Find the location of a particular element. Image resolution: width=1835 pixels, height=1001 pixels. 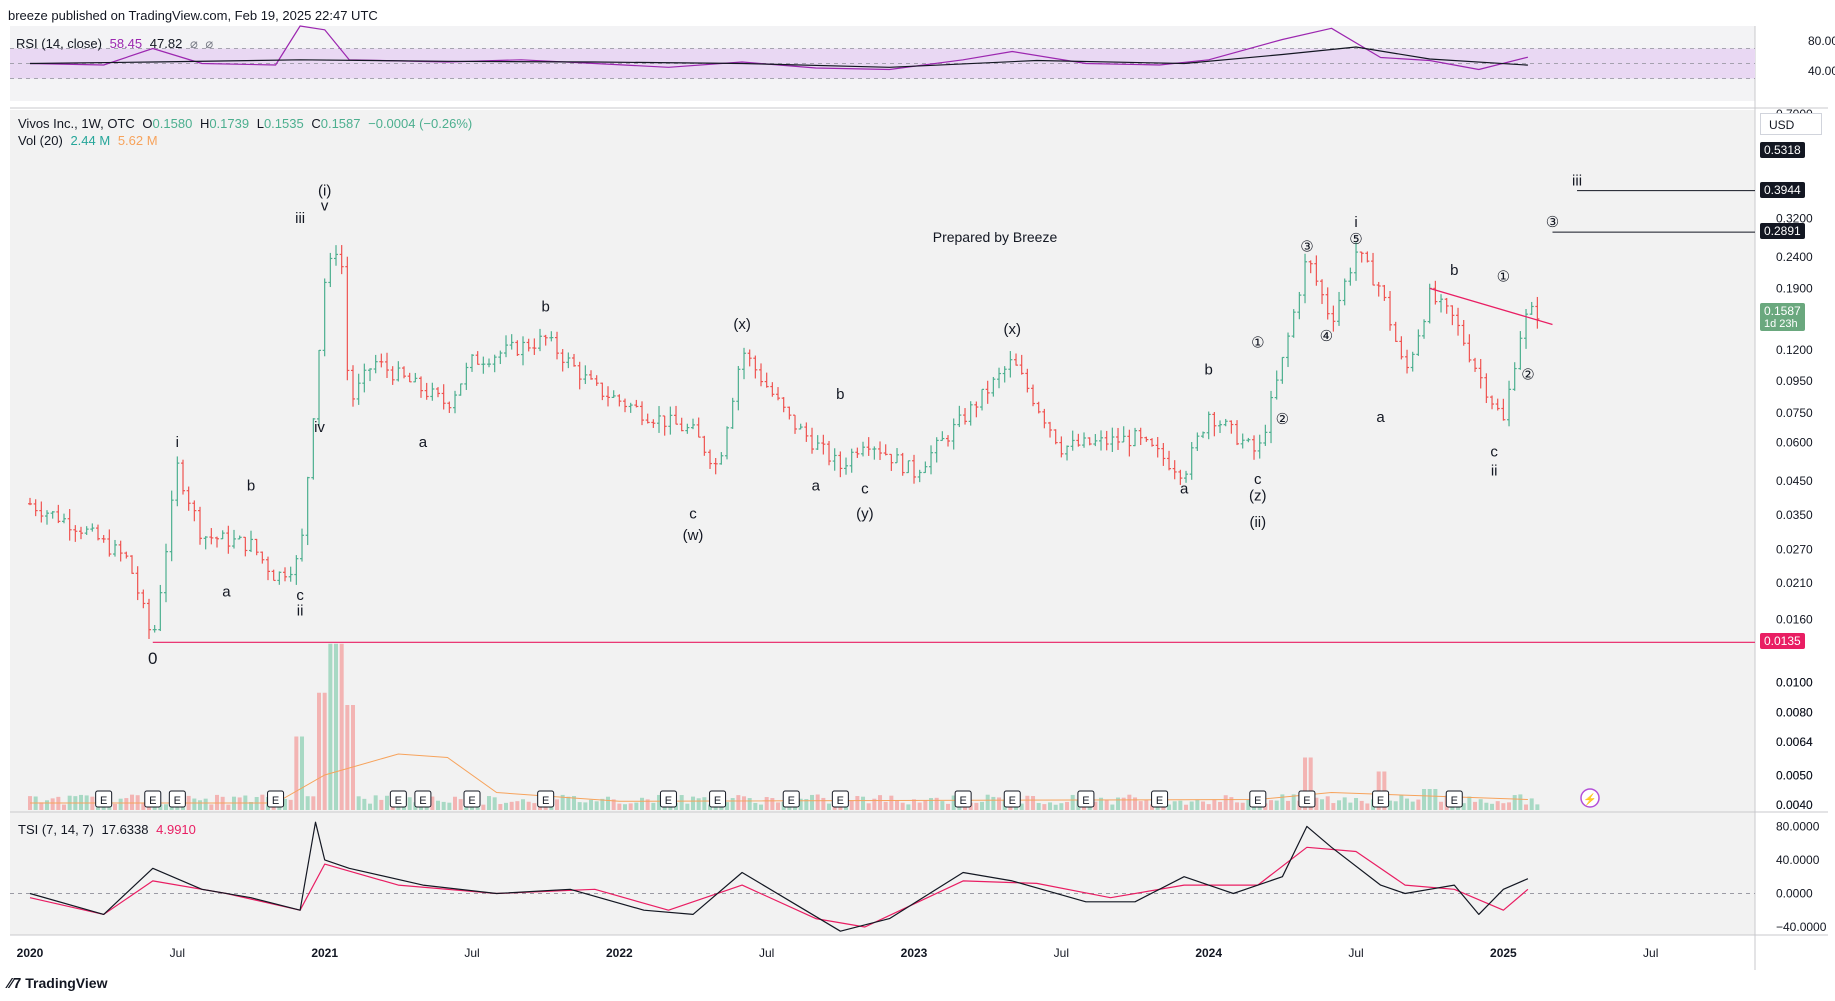

volume-ma-value: 5.62 M is located at coordinates (137, 140).